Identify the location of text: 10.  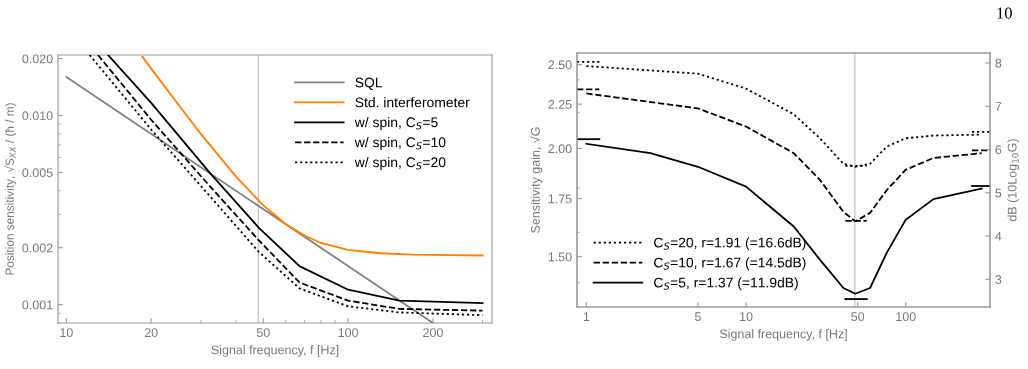
(1004, 13).